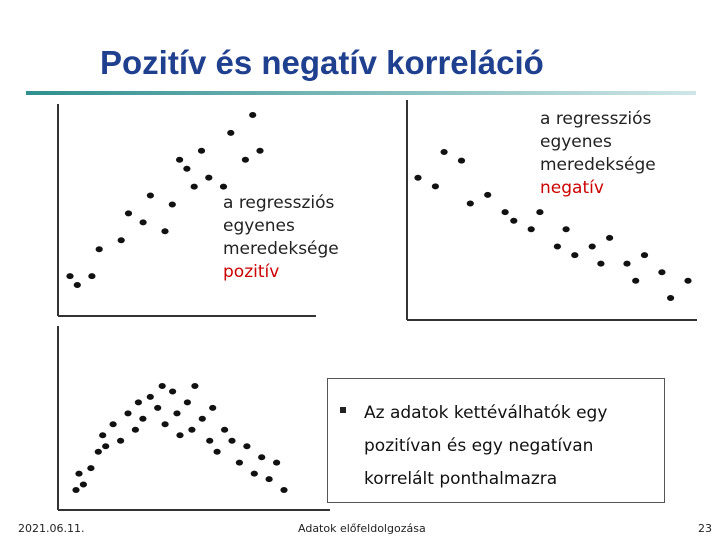 This screenshot has width=720, height=540. What do you see at coordinates (51, 528) in the screenshot?
I see `footer-date: 2021.06.11.` at bounding box center [51, 528].